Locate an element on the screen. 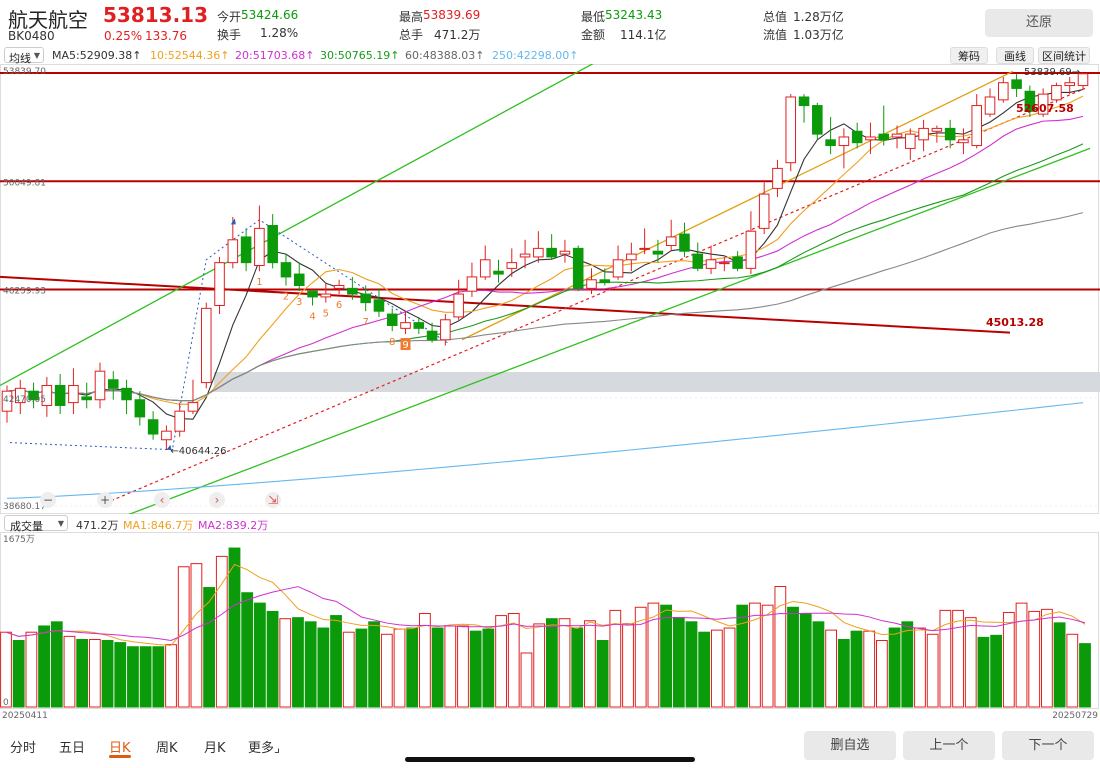 This screenshot has height=768, width=1100. stock-name: 航天航空 is located at coordinates (48, 20).